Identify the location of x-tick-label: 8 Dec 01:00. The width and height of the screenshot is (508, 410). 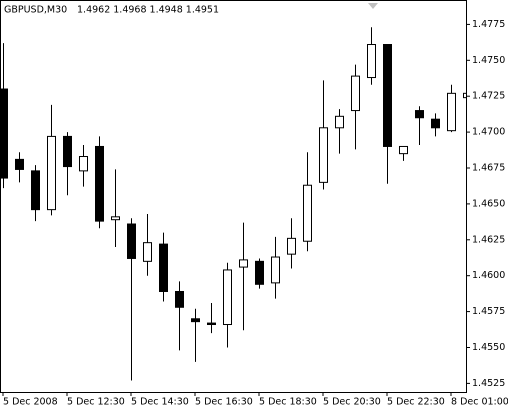
(479, 402).